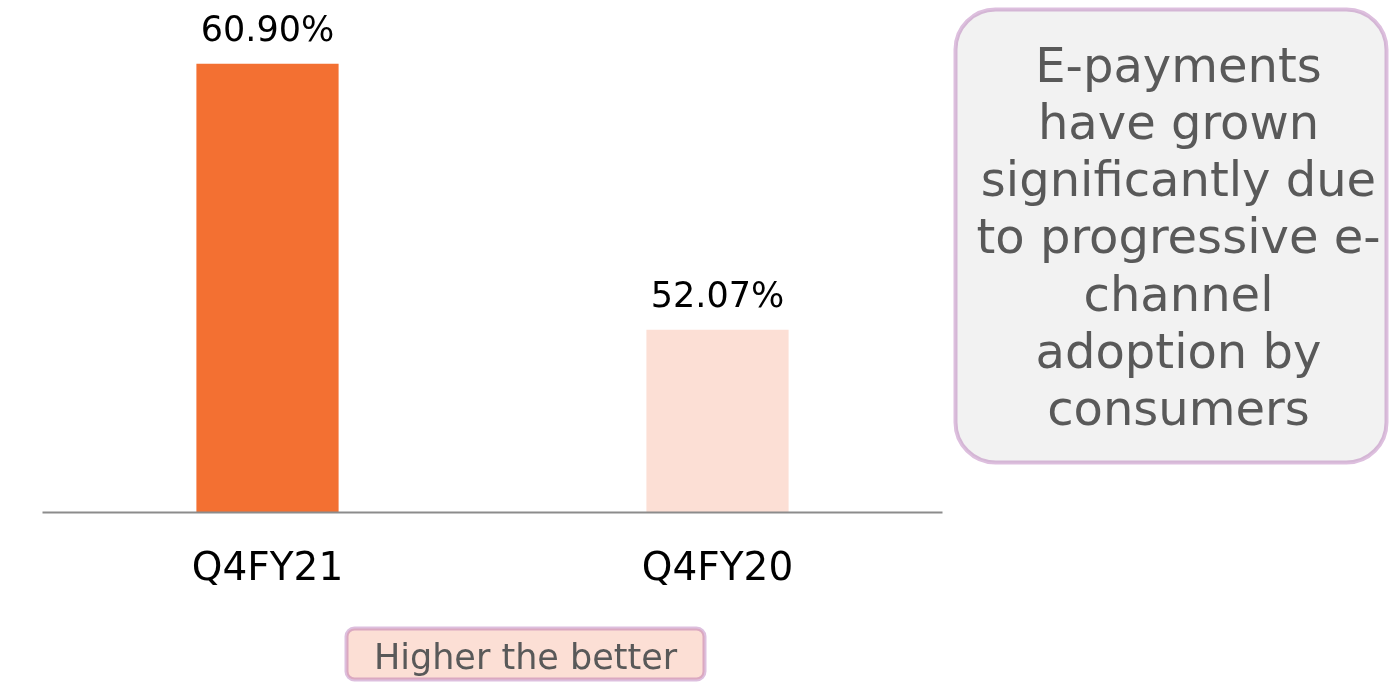 The width and height of the screenshot is (1391, 682). What do you see at coordinates (717, 566) in the screenshot?
I see `x-tick-label: Q4FY20` at bounding box center [717, 566].